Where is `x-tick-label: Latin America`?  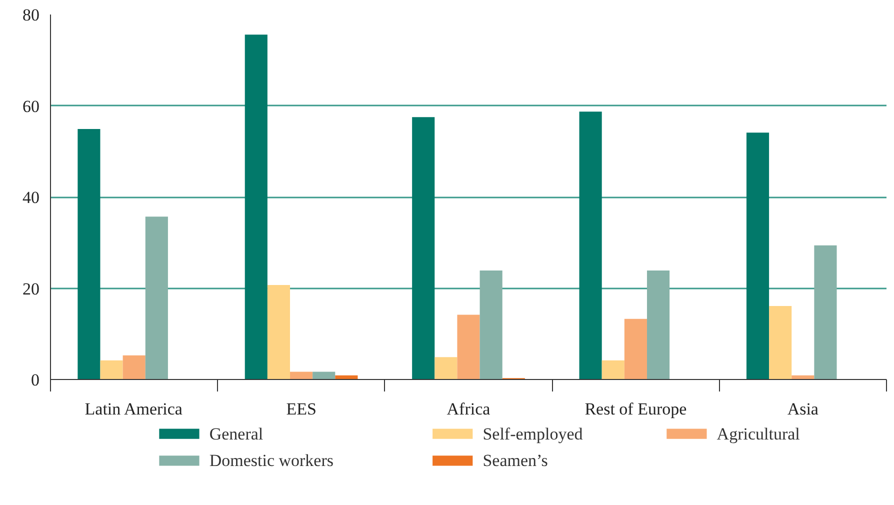 x-tick-label: Latin America is located at coordinates (133, 409).